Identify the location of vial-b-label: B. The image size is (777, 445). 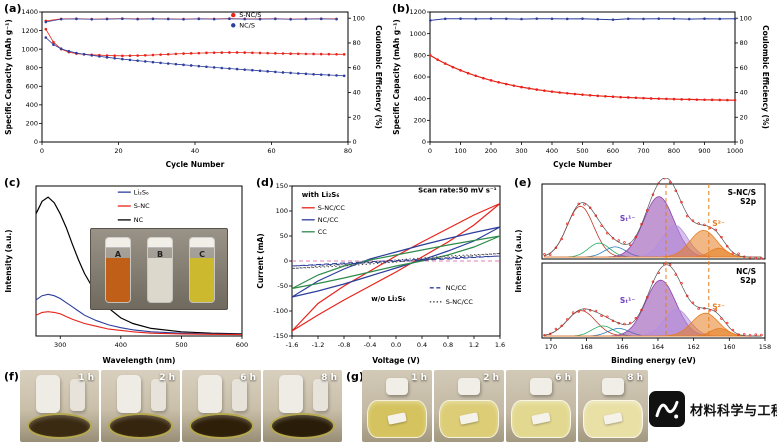
(160, 254).